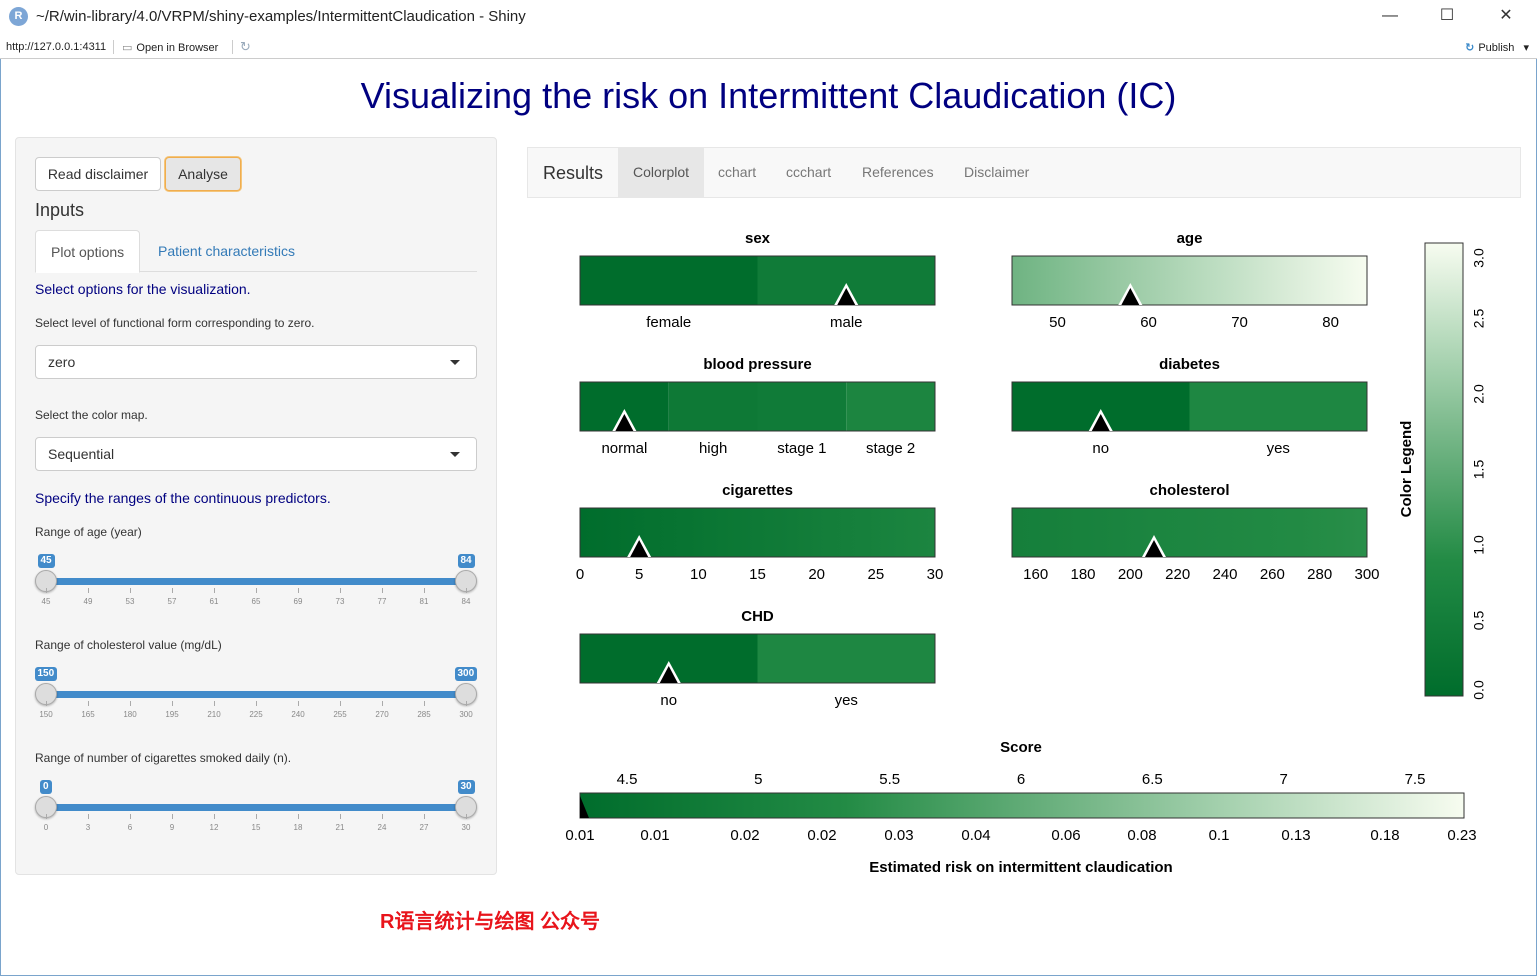 The image size is (1537, 976). What do you see at coordinates (98, 174) in the screenshot?
I see `read-disclaimer-button: Read disclaimer` at bounding box center [98, 174].